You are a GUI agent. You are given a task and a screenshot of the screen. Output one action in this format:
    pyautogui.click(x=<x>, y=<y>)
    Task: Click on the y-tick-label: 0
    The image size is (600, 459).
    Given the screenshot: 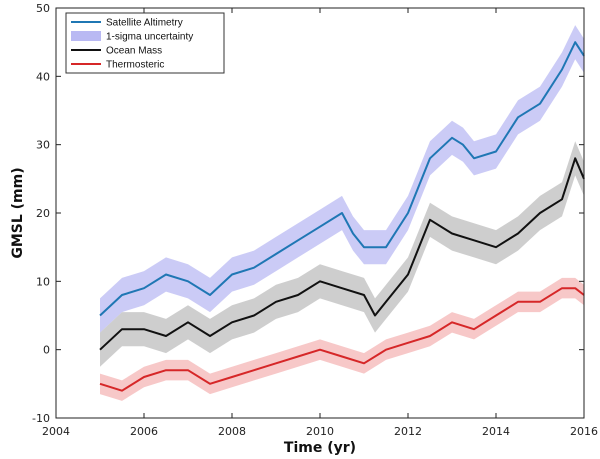 What is the action you would take?
    pyautogui.click(x=46, y=350)
    